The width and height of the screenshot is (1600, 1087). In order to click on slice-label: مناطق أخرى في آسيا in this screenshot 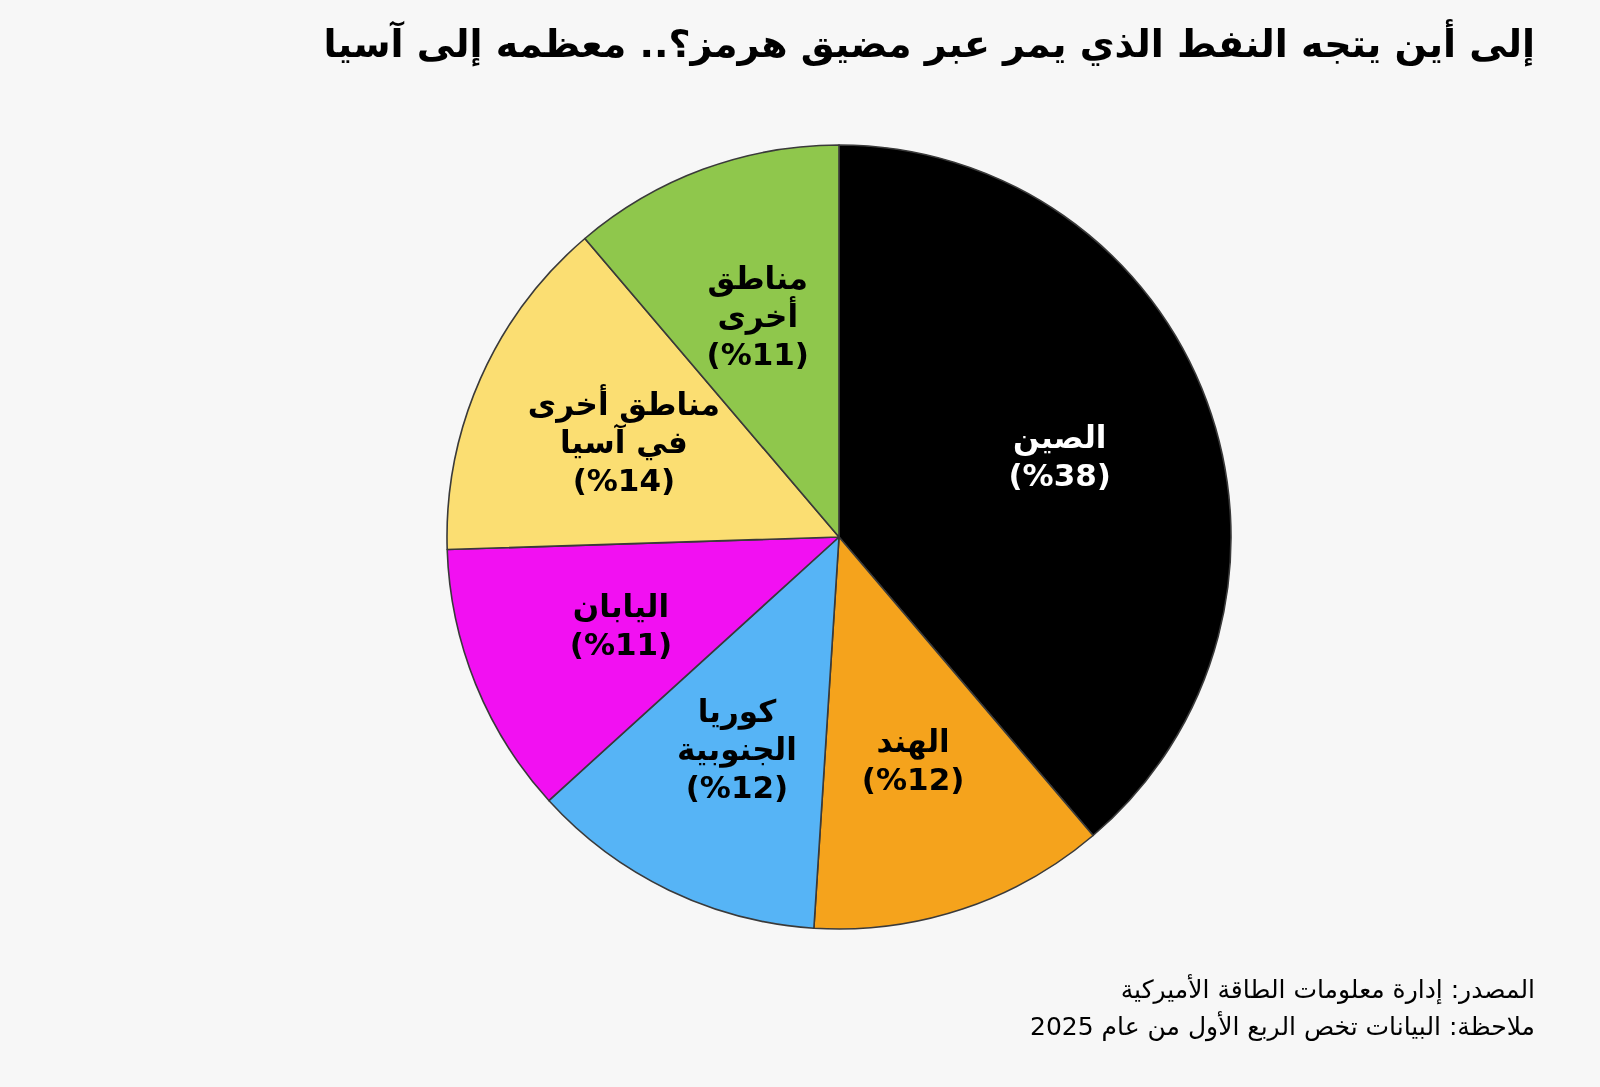, I will do `click(623, 422)`.